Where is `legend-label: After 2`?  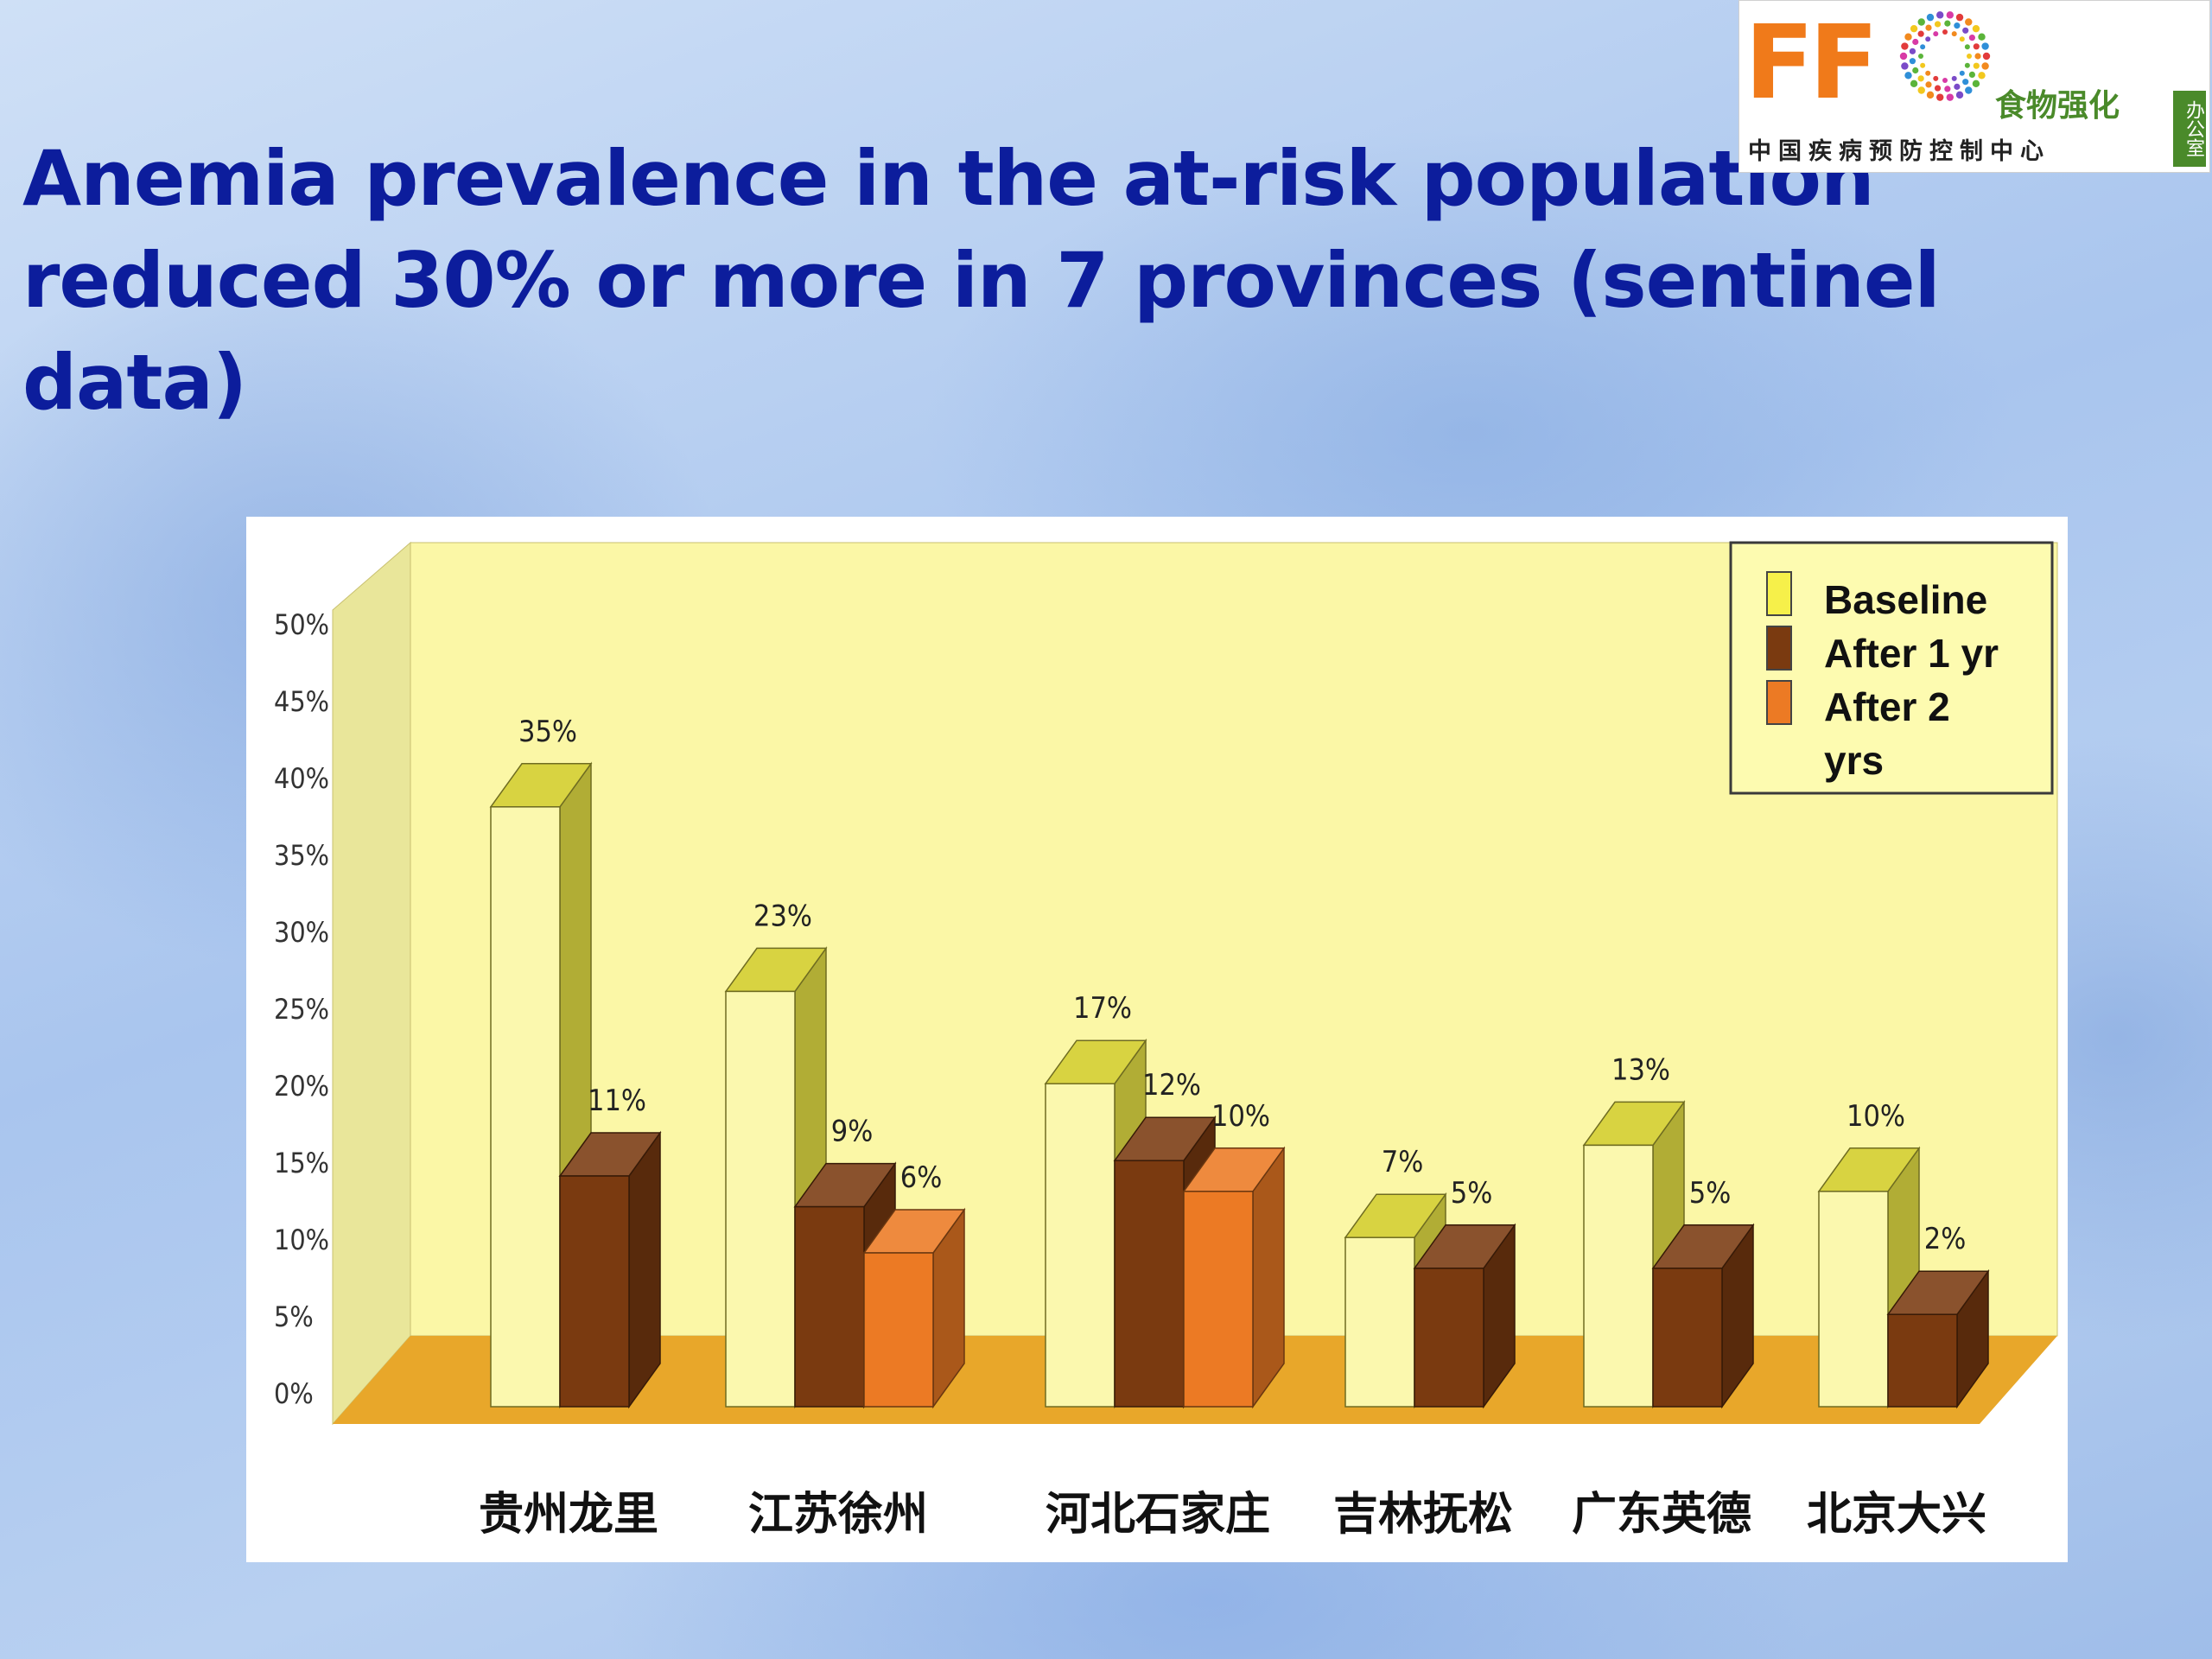 legend-label: After 2 is located at coordinates (1887, 706).